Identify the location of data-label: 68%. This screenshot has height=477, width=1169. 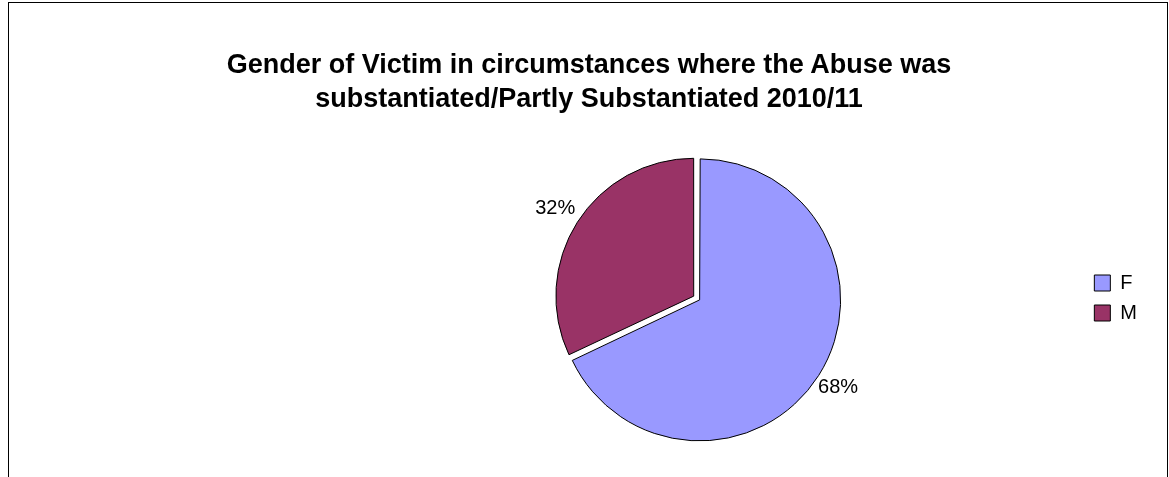
(838, 386).